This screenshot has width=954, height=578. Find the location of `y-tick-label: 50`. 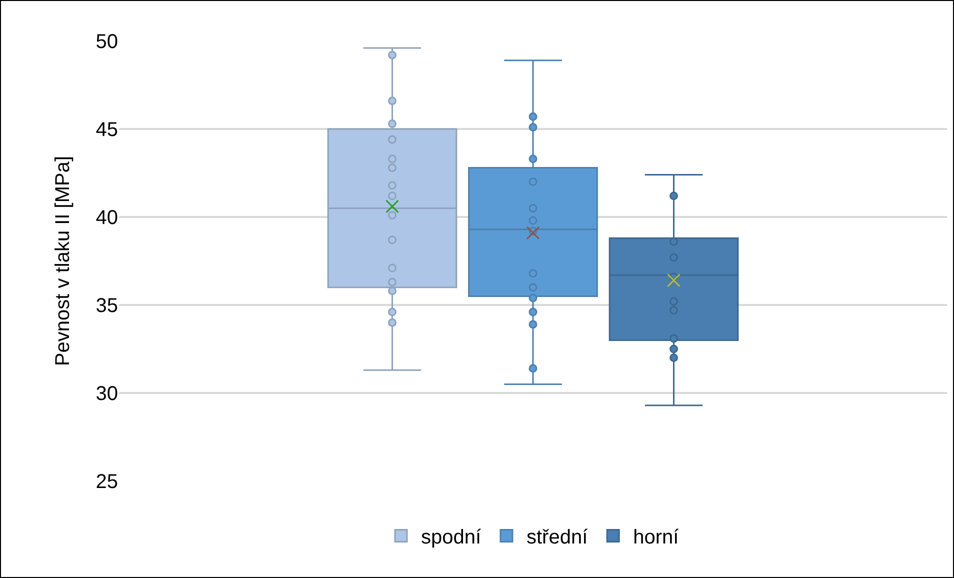

y-tick-label: 50 is located at coordinates (107, 42).